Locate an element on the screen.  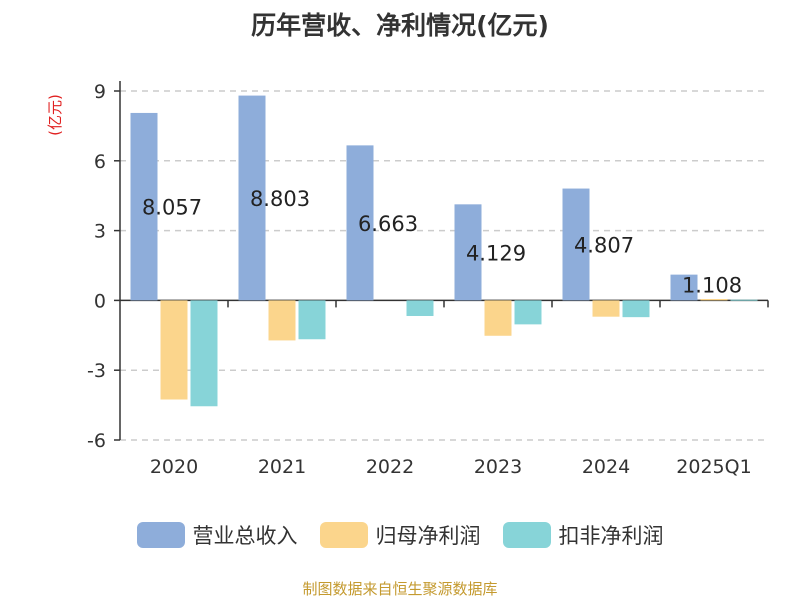
bar-value-label: 8.057 is located at coordinates (172, 208).